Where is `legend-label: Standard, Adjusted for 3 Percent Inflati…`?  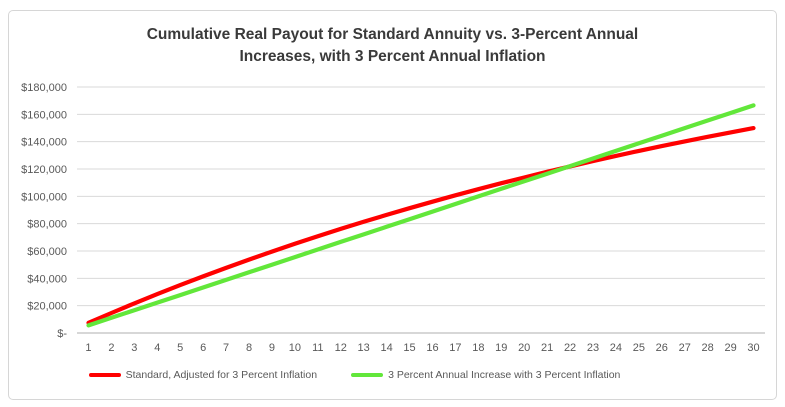 legend-label: Standard, Adjusted for 3 Percent Inflati… is located at coordinates (221, 375).